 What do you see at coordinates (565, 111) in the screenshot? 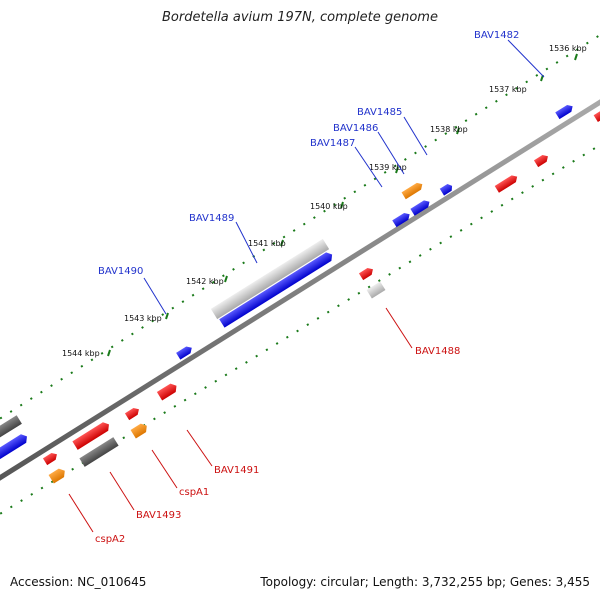
I see `gene-BAV1482` at bounding box center [565, 111].